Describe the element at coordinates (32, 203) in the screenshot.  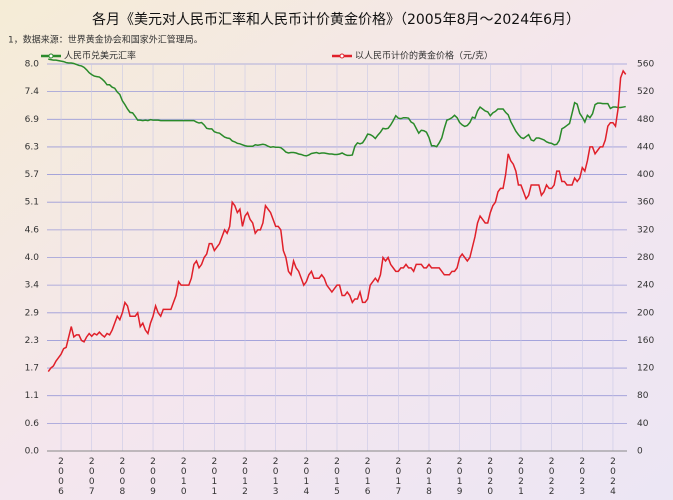
I see `y-tick-label: 5.1` at that location.